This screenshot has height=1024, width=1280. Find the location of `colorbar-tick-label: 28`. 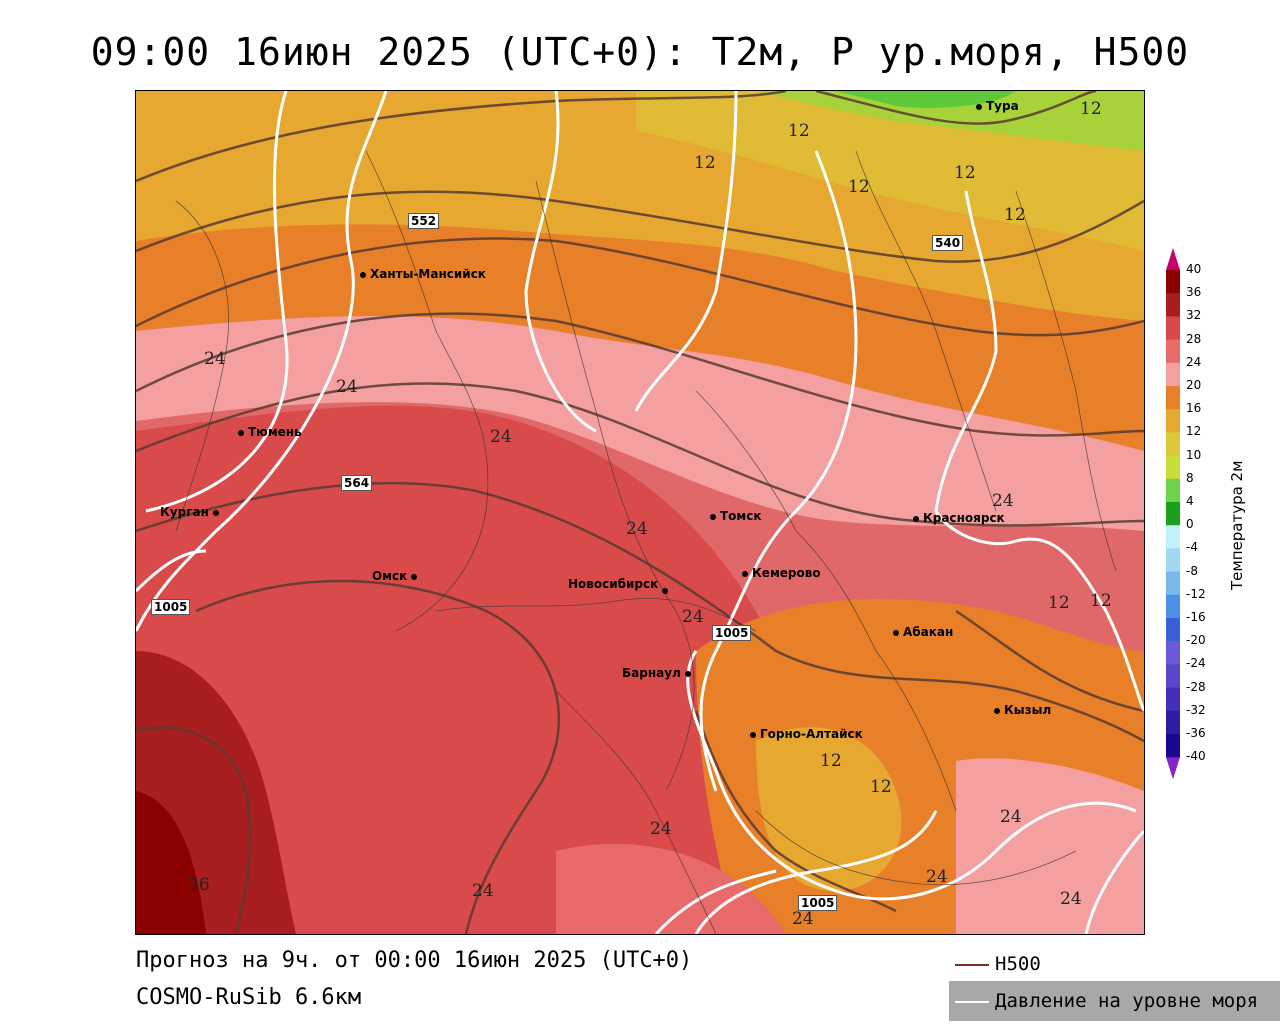

colorbar-tick-label: 28 is located at coordinates (1194, 338).